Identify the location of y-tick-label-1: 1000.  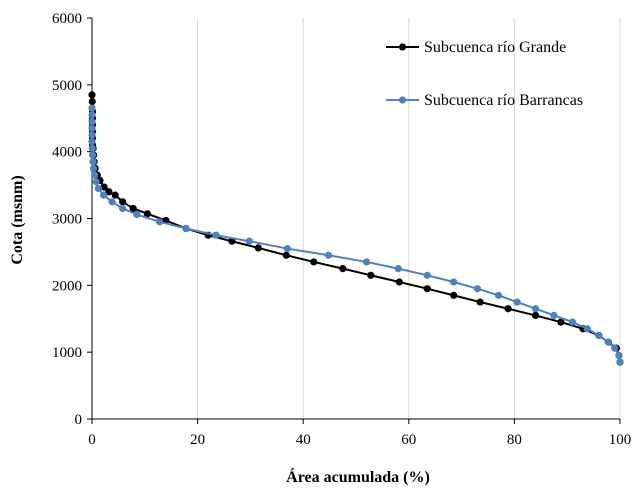
(67, 353).